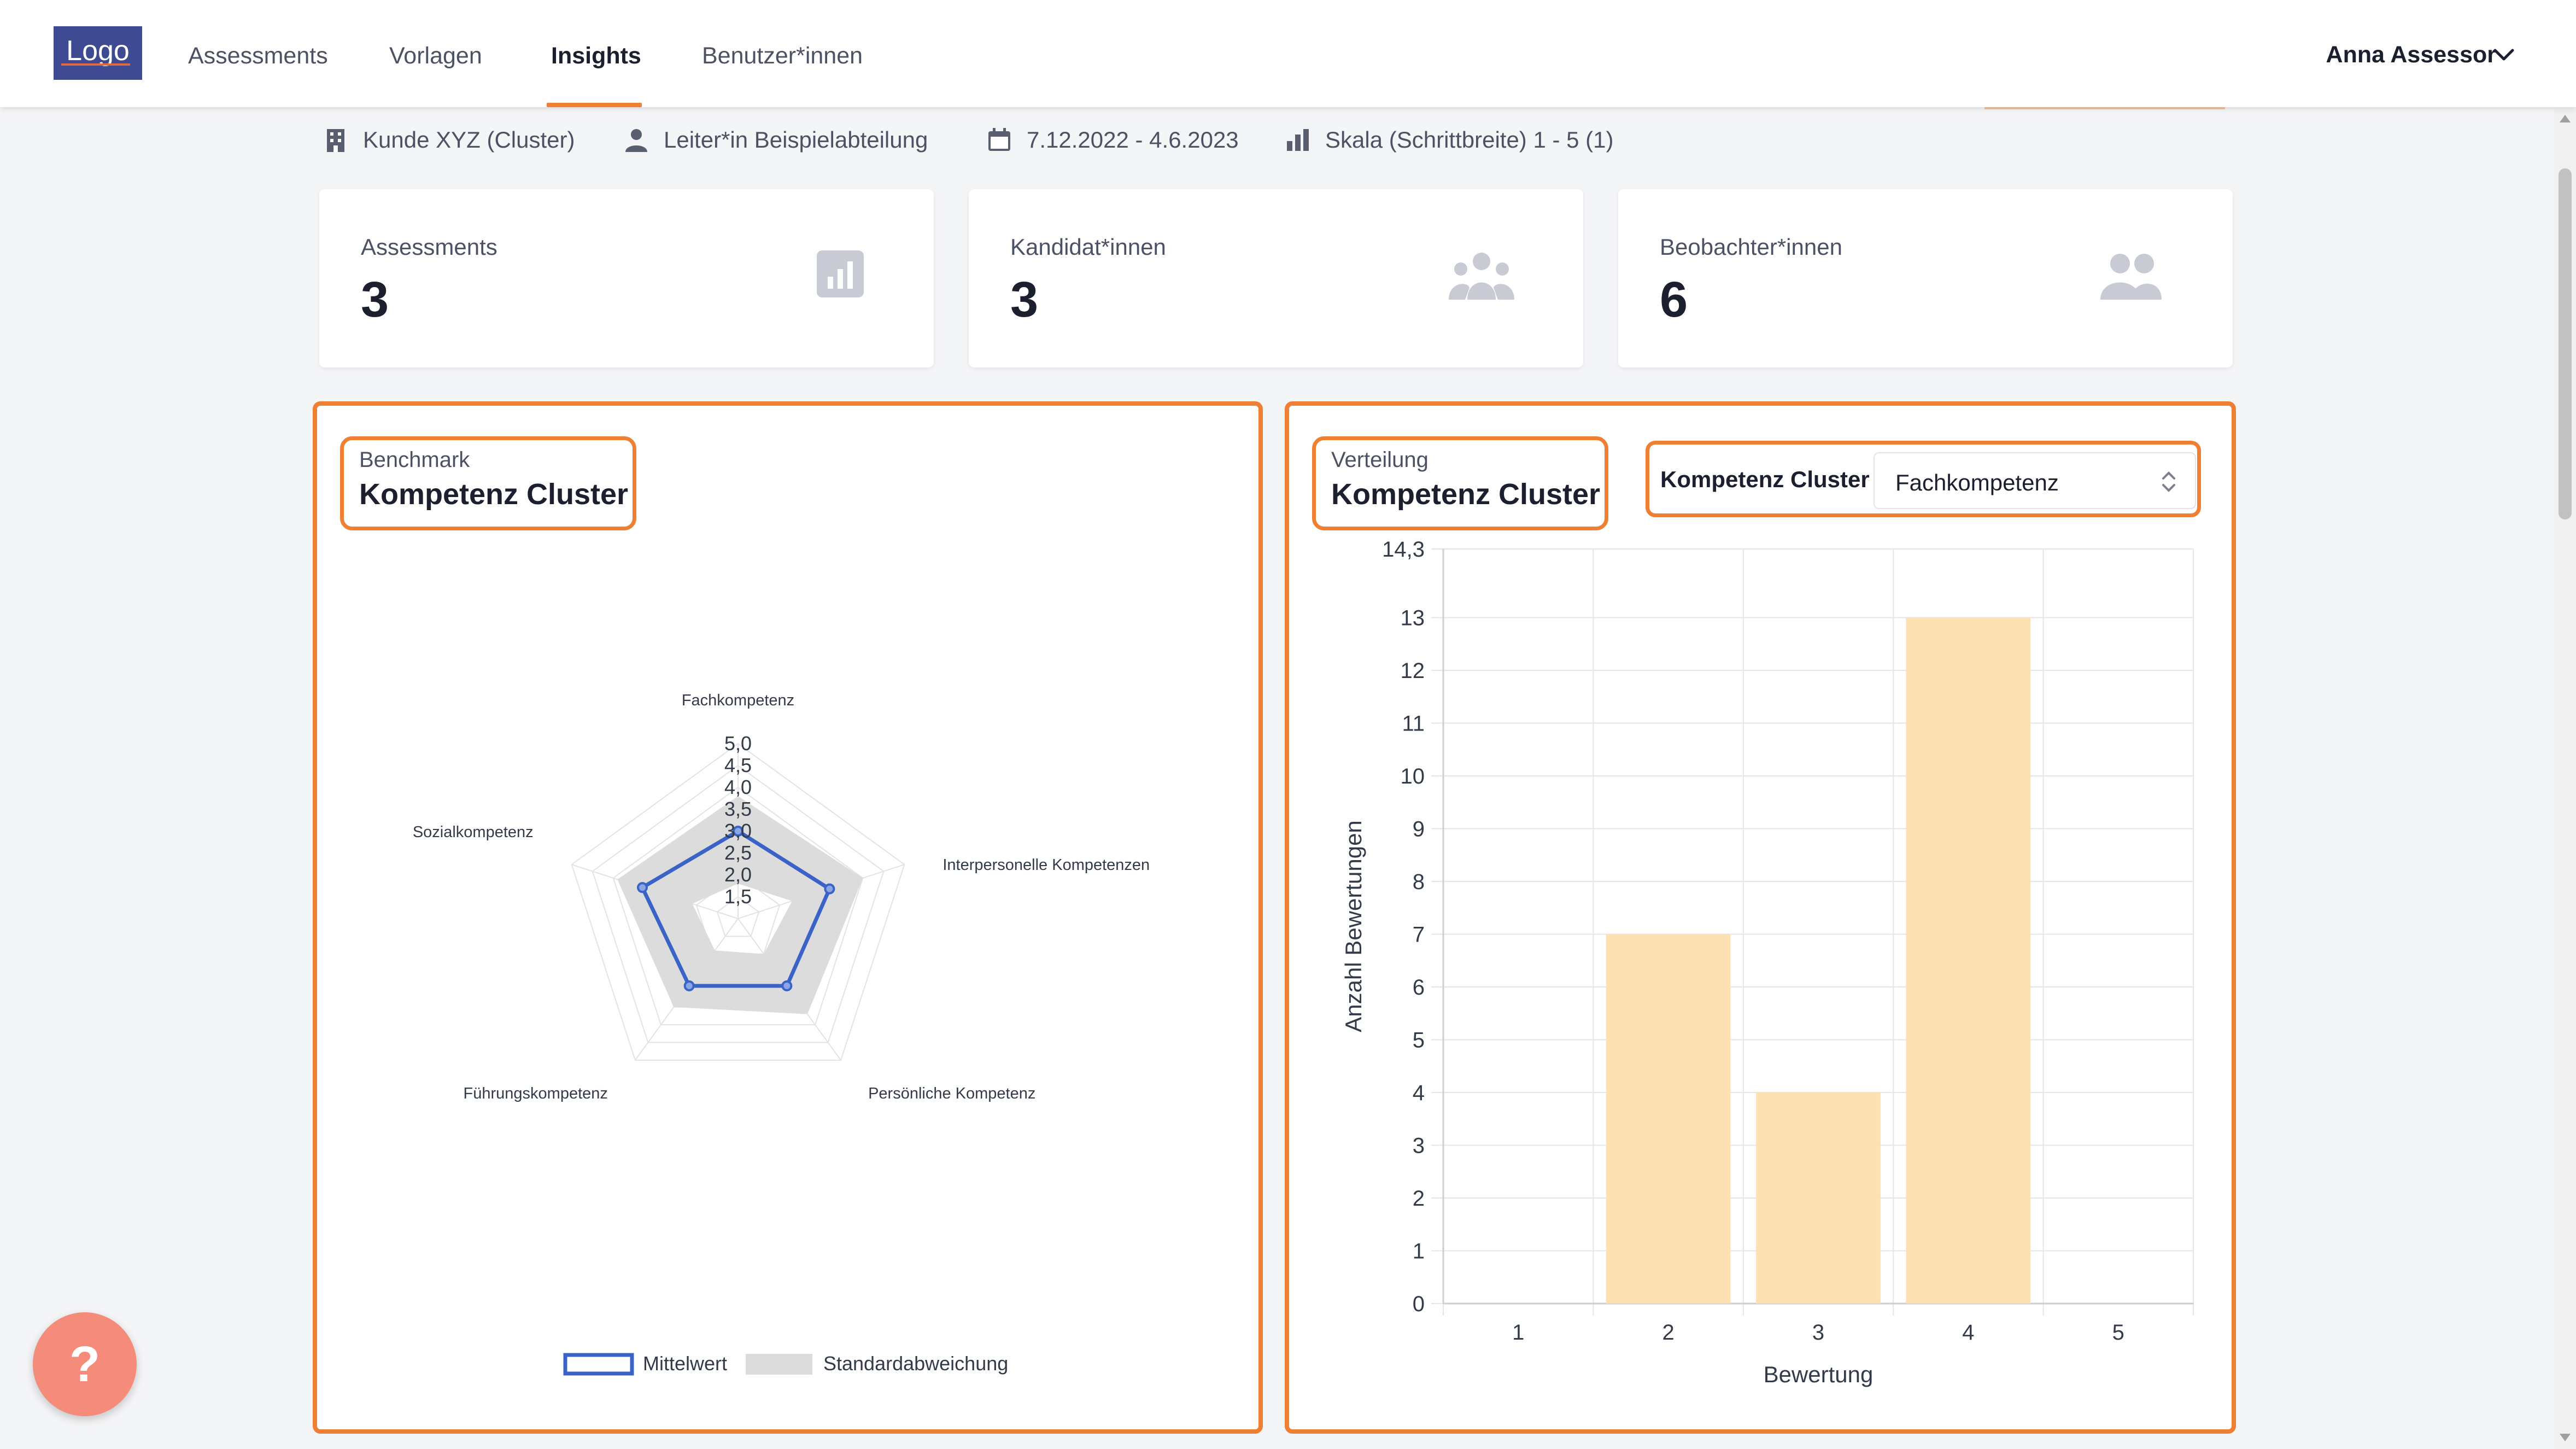  Describe the element at coordinates (429, 247) in the screenshot. I see `stat-label: Assessments` at that location.